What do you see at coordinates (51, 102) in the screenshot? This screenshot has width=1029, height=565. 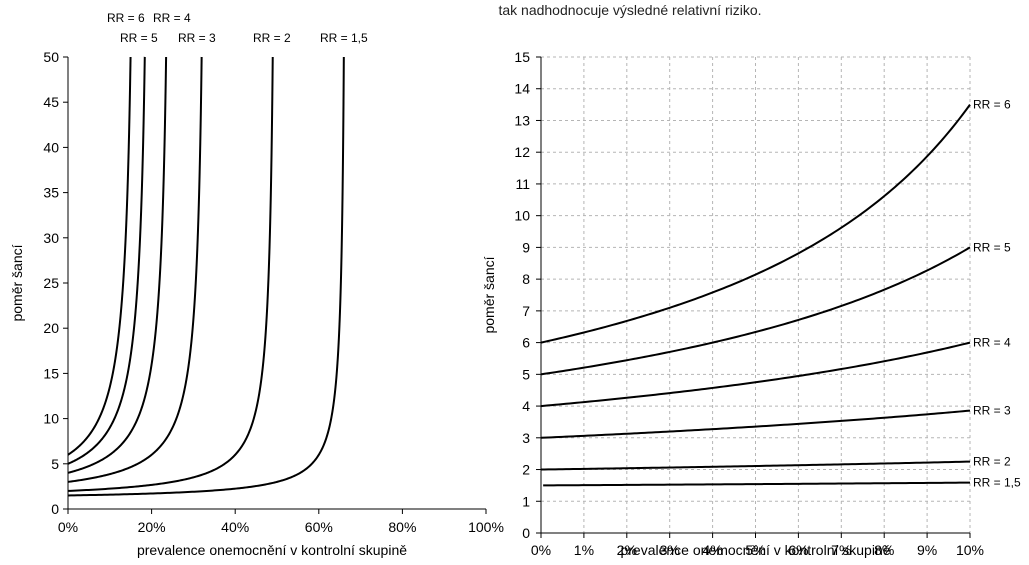 I see `y-tick-label: 45` at bounding box center [51, 102].